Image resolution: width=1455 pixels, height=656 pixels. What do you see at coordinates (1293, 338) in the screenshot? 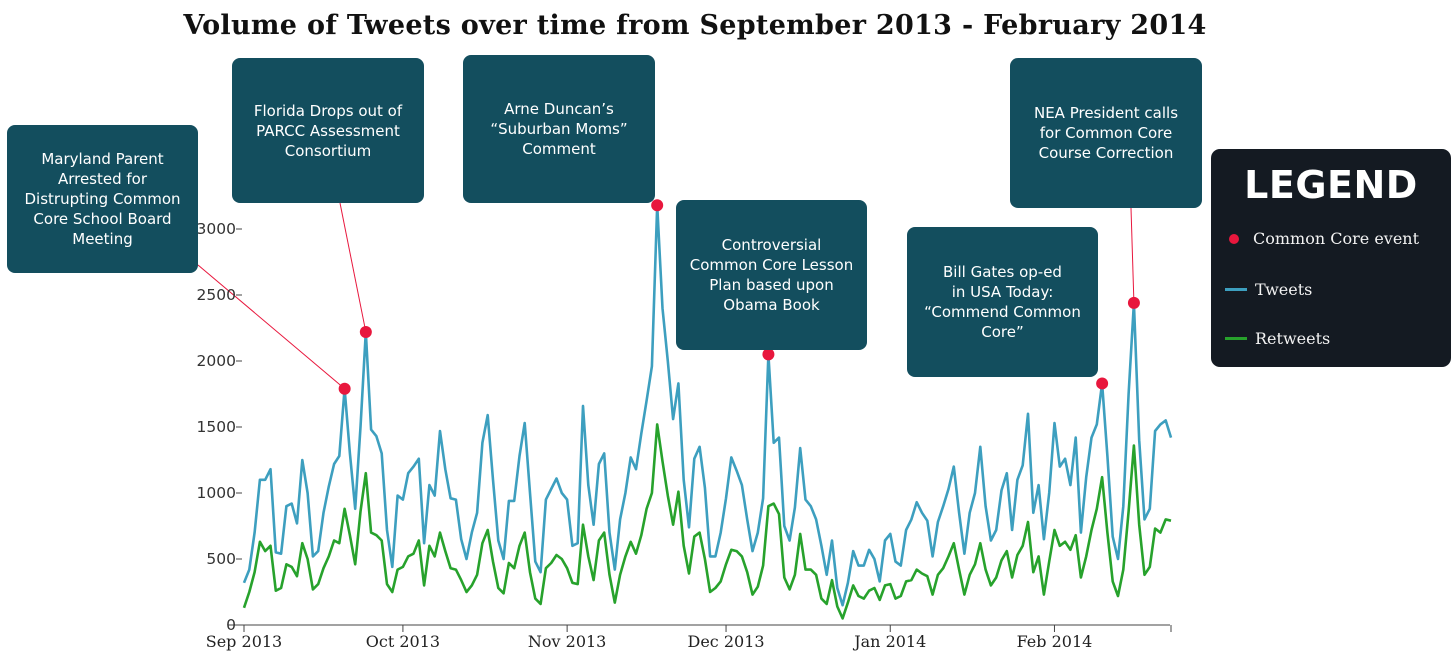
I see `legend-item-label: Retweets` at bounding box center [1293, 338].